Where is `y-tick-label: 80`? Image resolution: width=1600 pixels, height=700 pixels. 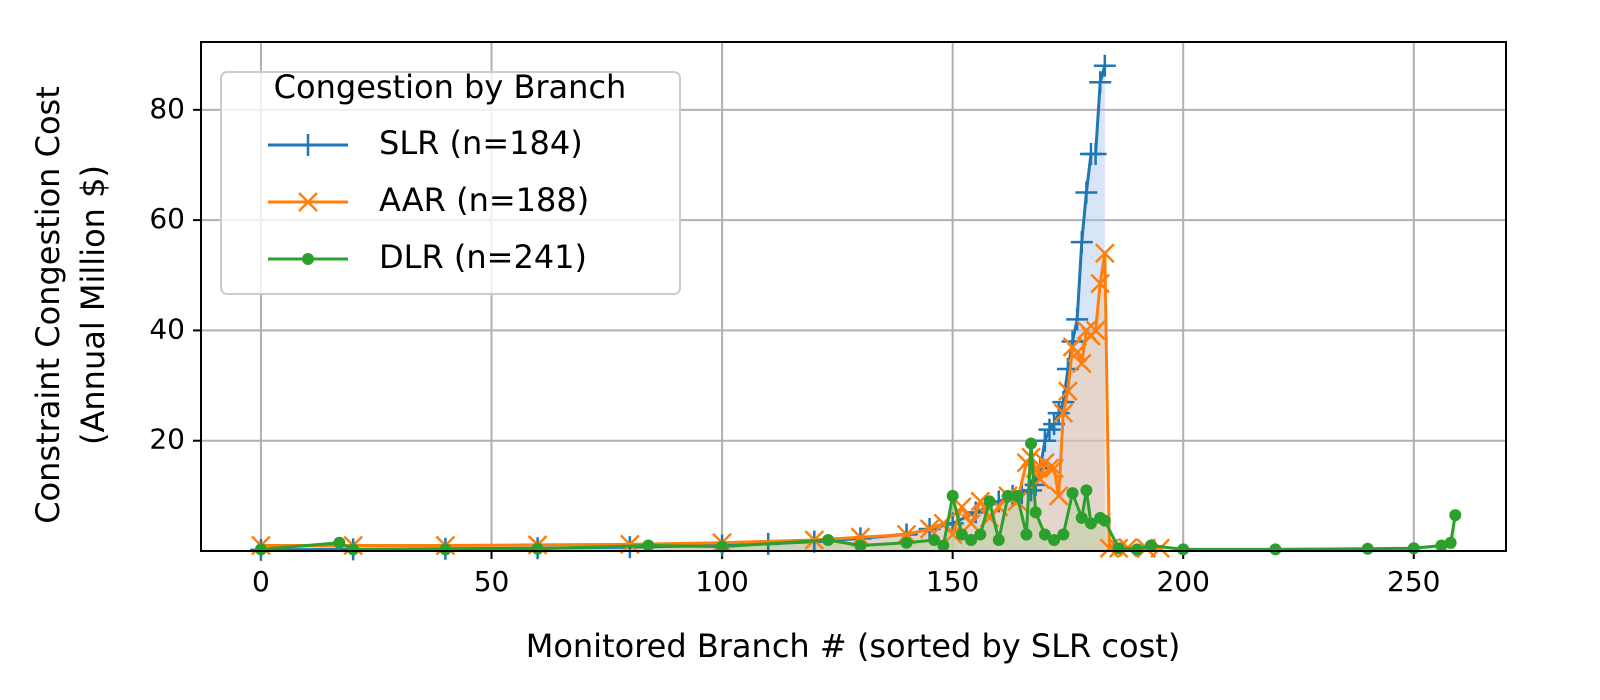 y-tick-label: 80 is located at coordinates (167, 108).